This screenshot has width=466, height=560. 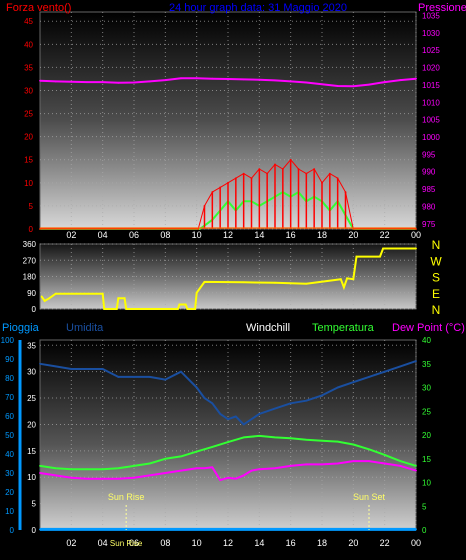 What do you see at coordinates (426, 340) in the screenshot?
I see `temperature-tick-label: 40` at bounding box center [426, 340].